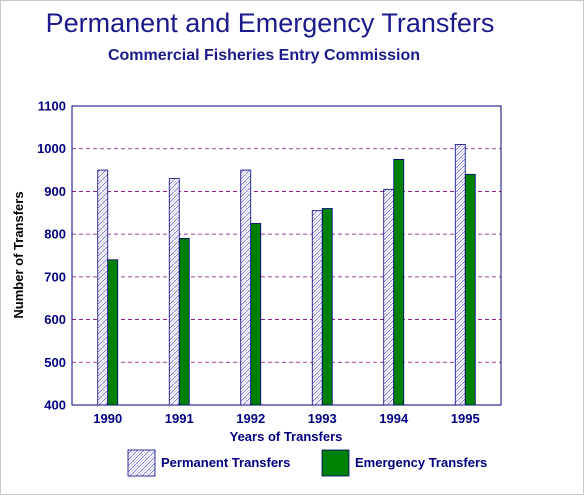 Image resolution: width=584 pixels, height=495 pixels. Describe the element at coordinates (394, 418) in the screenshot. I see `x-tick-label: 1994` at that location.